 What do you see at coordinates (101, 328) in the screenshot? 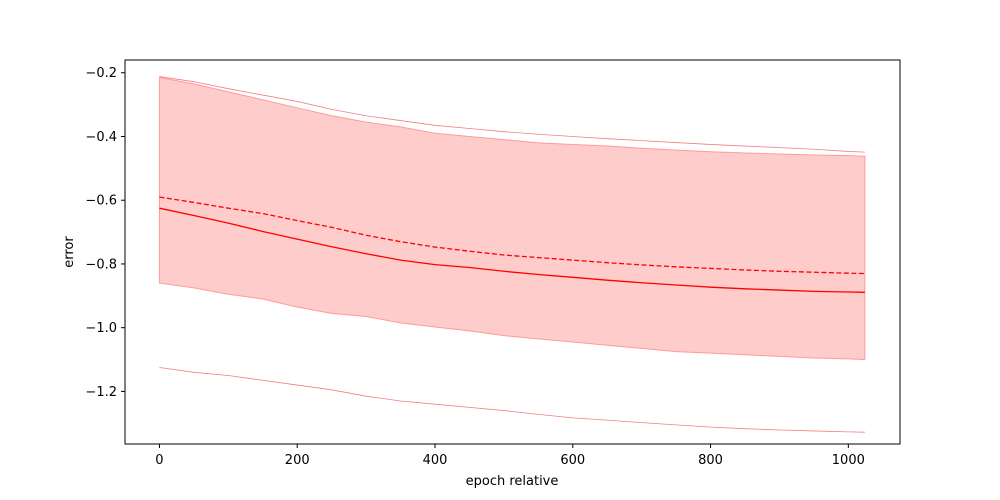
I see `y-tick-label: −1.0` at bounding box center [101, 328].